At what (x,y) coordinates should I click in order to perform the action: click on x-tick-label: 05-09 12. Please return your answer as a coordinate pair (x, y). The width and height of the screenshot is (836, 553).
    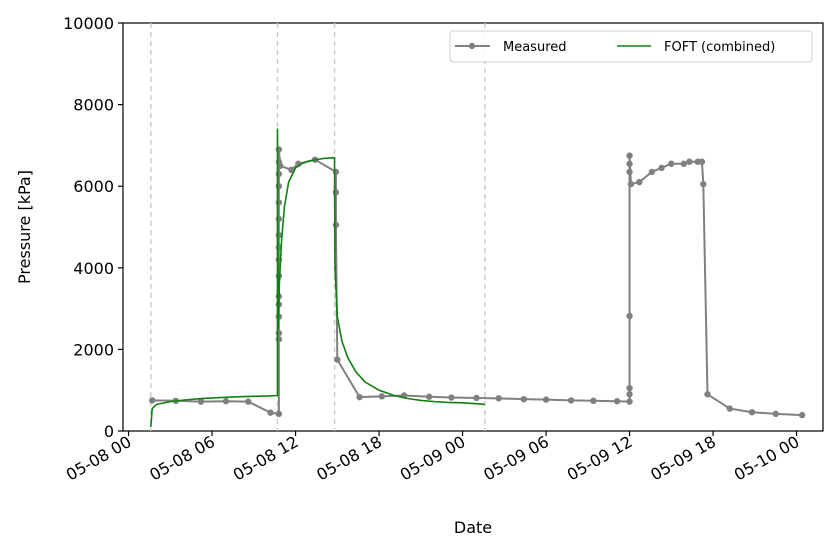
    Looking at the image, I should click on (600, 458).